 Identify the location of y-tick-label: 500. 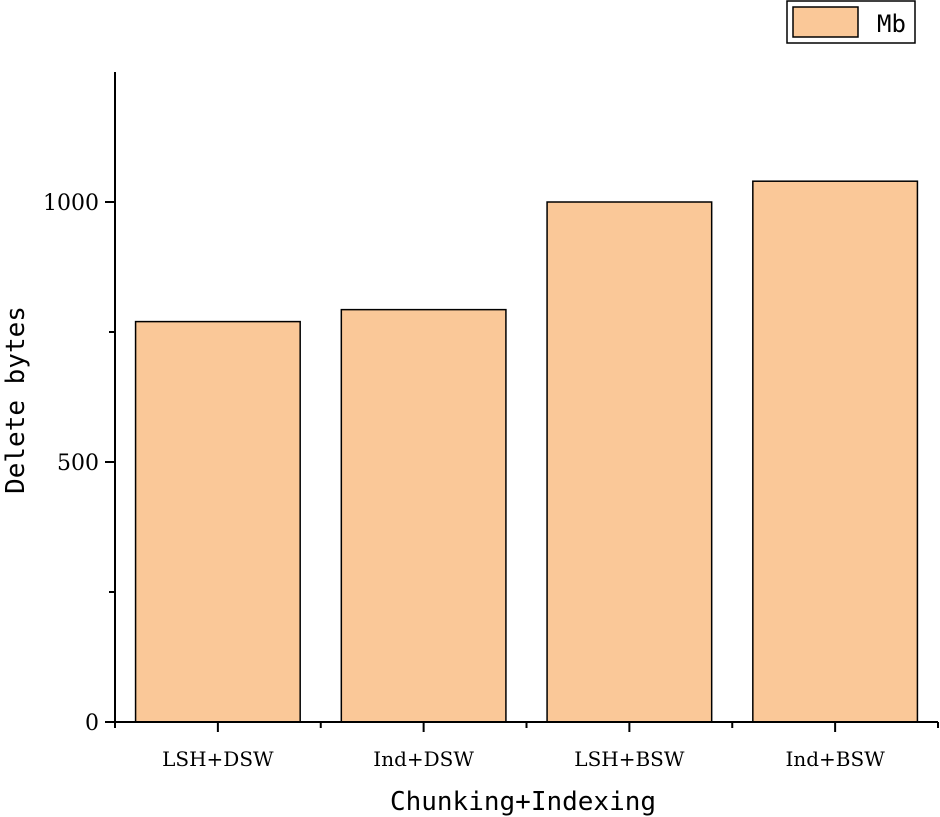
(78, 463).